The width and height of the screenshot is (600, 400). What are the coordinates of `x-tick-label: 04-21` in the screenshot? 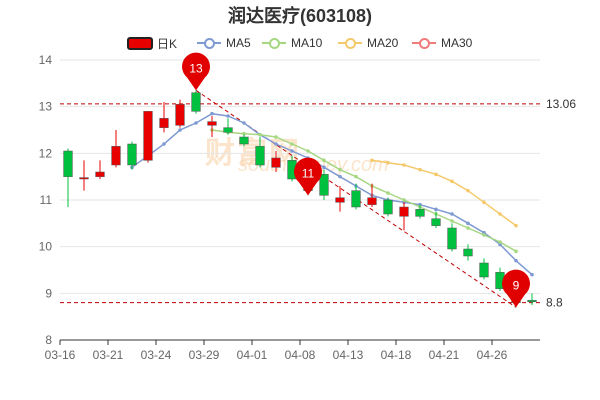 It's located at (444, 355).